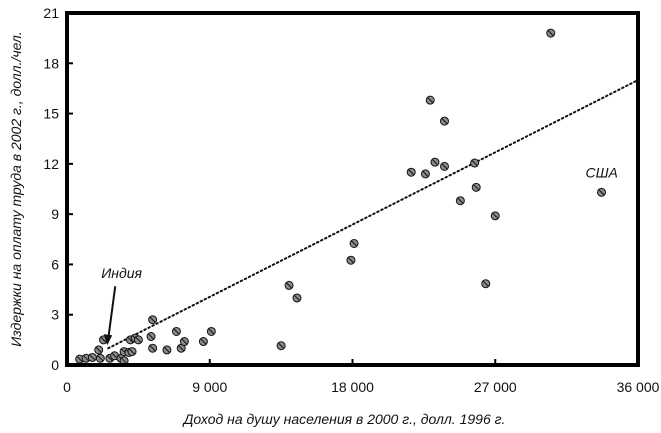 The height and width of the screenshot is (433, 661). Describe the element at coordinates (638, 387) in the screenshot. I see `x-tick-label: 36 000` at that location.